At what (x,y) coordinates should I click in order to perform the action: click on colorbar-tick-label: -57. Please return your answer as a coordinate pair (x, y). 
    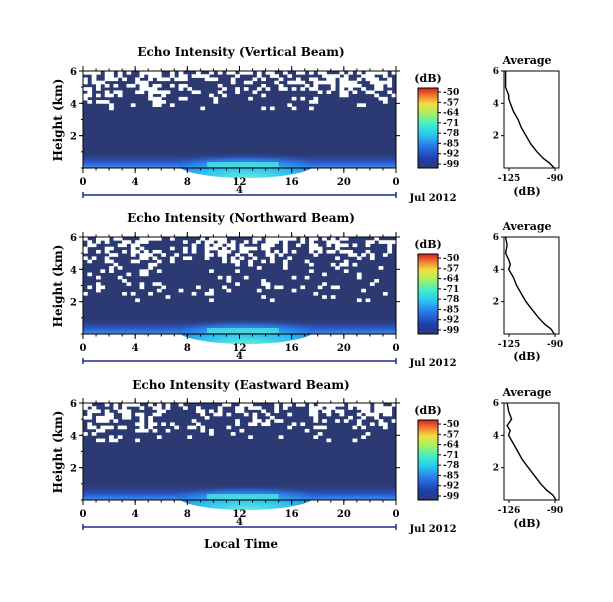
    Looking at the image, I should click on (451, 103).